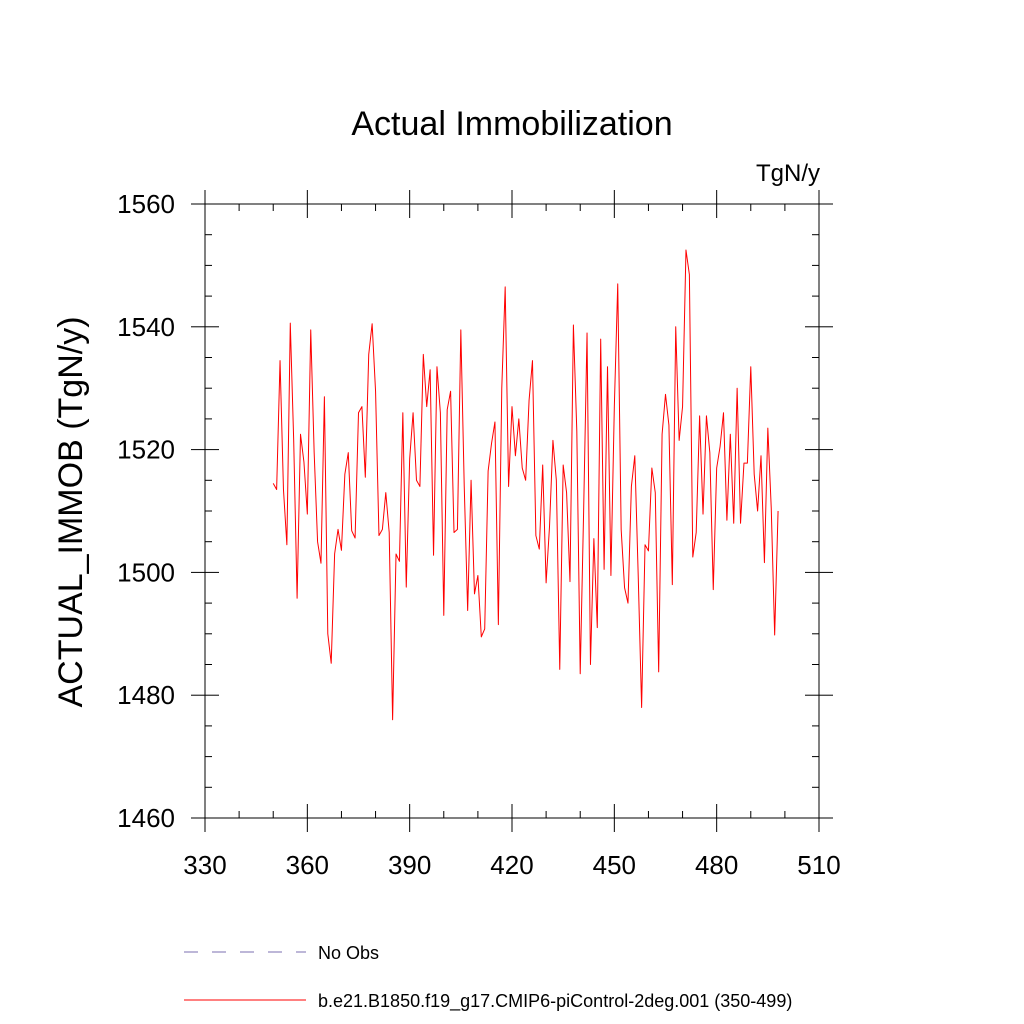 The width and height of the screenshot is (1024, 1024). I want to click on x-tick-label: 390, so click(409, 865).